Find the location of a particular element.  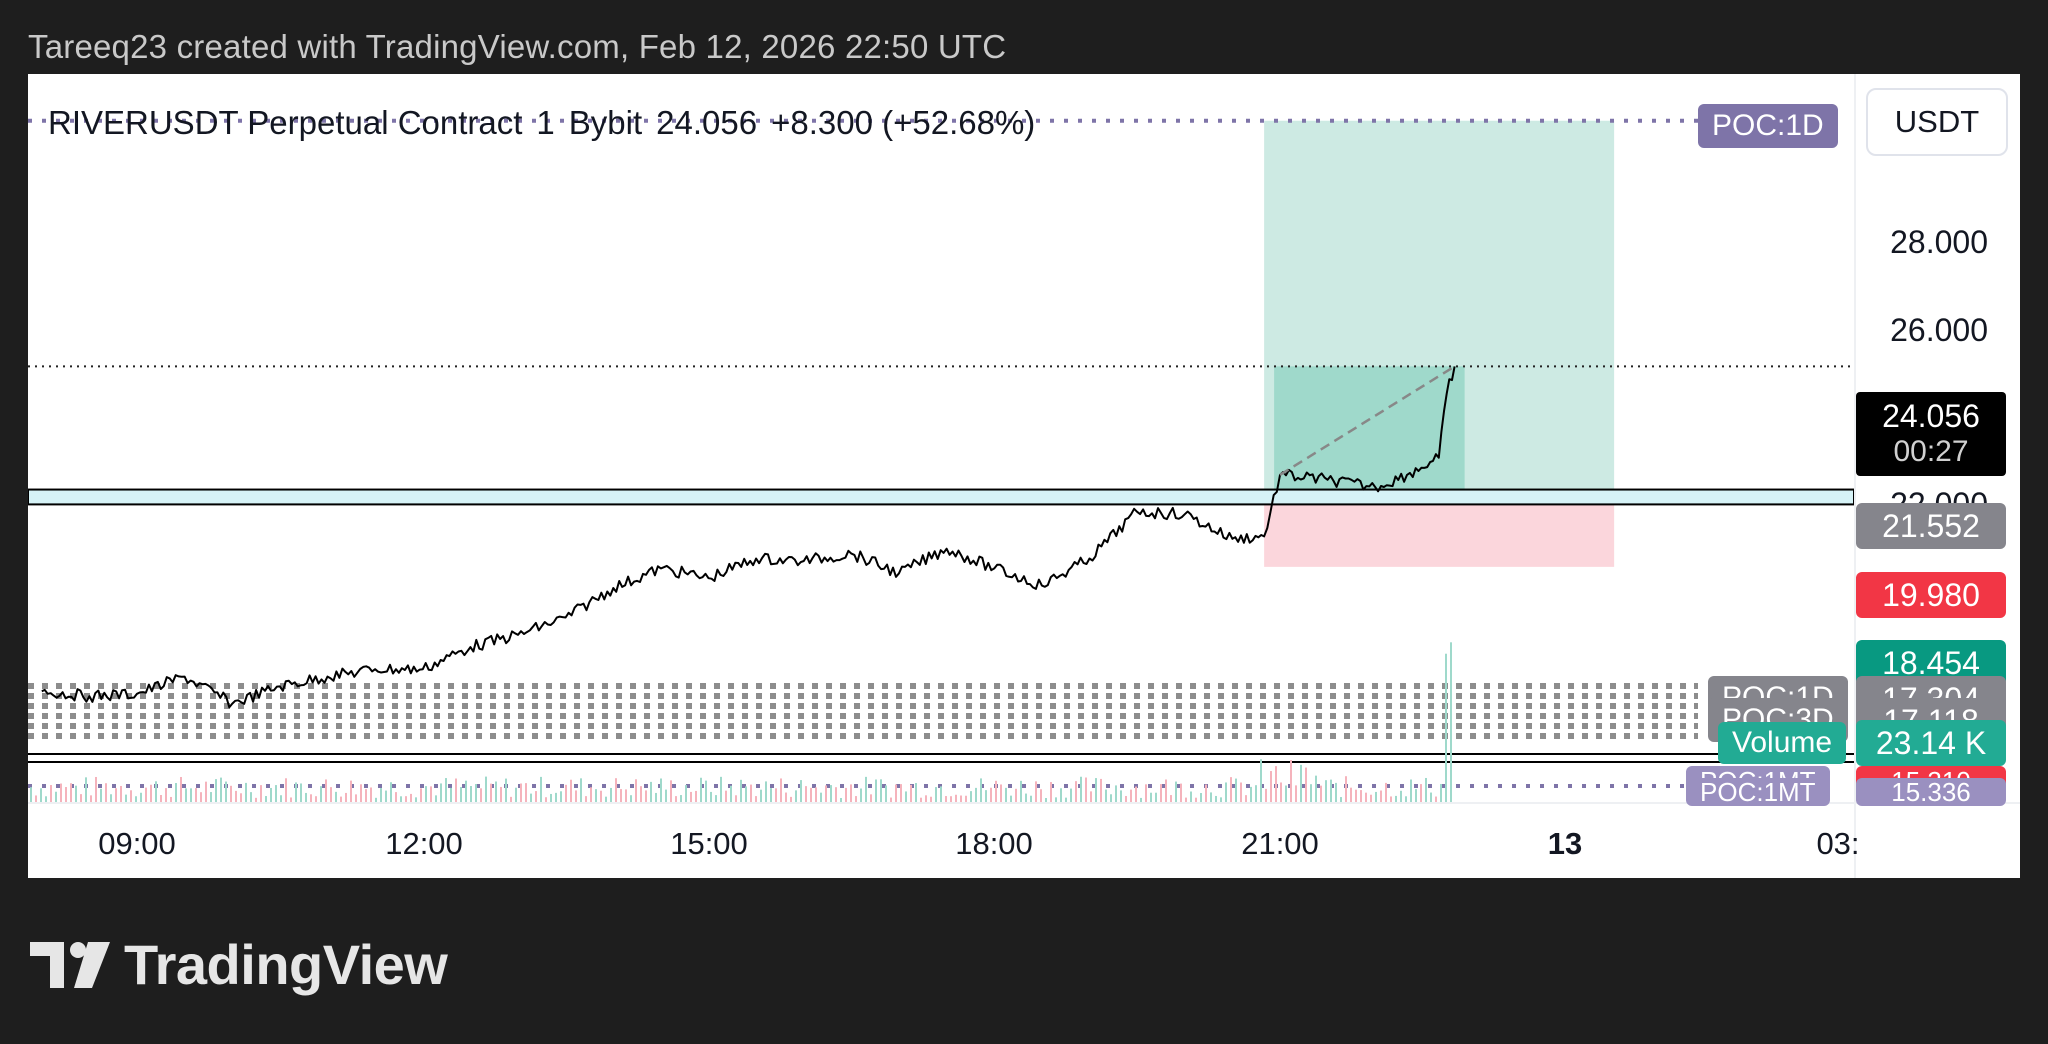

poc-1mt-price-tag-b: 15.336 is located at coordinates (1931, 792).